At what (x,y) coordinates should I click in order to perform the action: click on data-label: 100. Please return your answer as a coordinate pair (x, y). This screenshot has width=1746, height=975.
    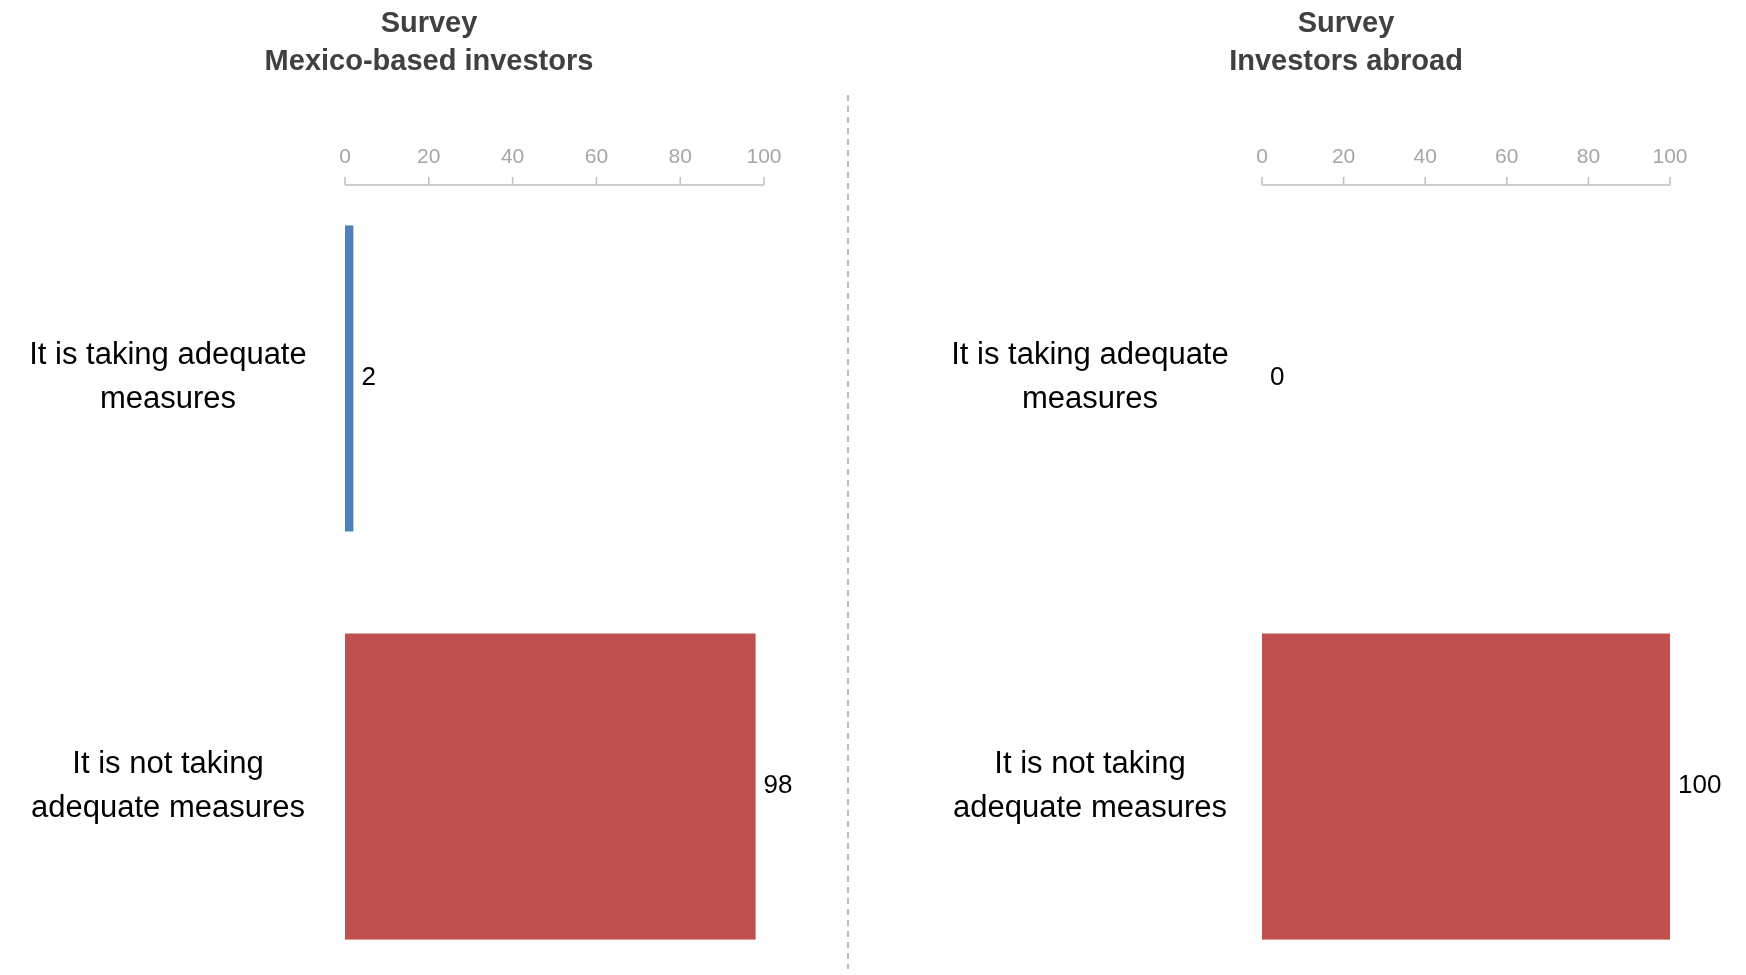
    Looking at the image, I should click on (1700, 784).